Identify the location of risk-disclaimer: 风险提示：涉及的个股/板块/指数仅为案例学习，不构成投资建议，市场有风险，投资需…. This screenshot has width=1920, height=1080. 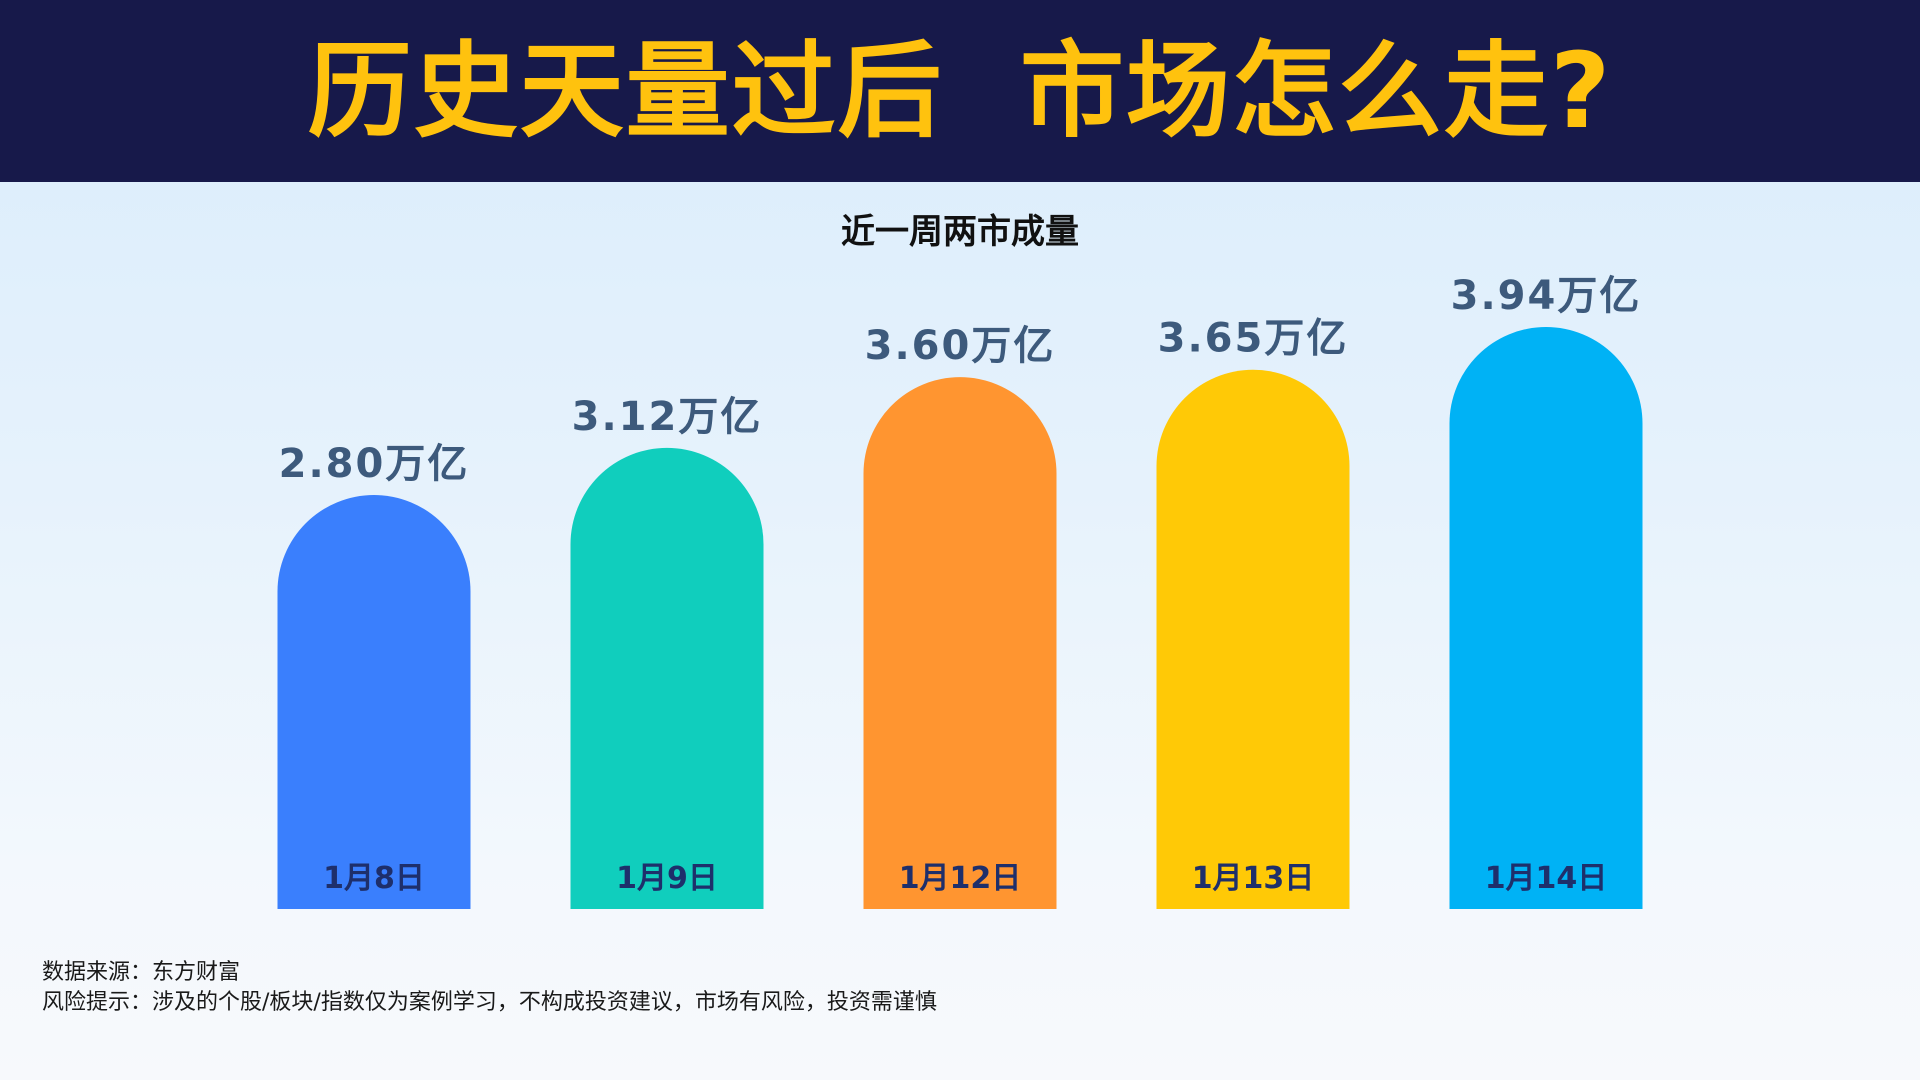
(489, 1002).